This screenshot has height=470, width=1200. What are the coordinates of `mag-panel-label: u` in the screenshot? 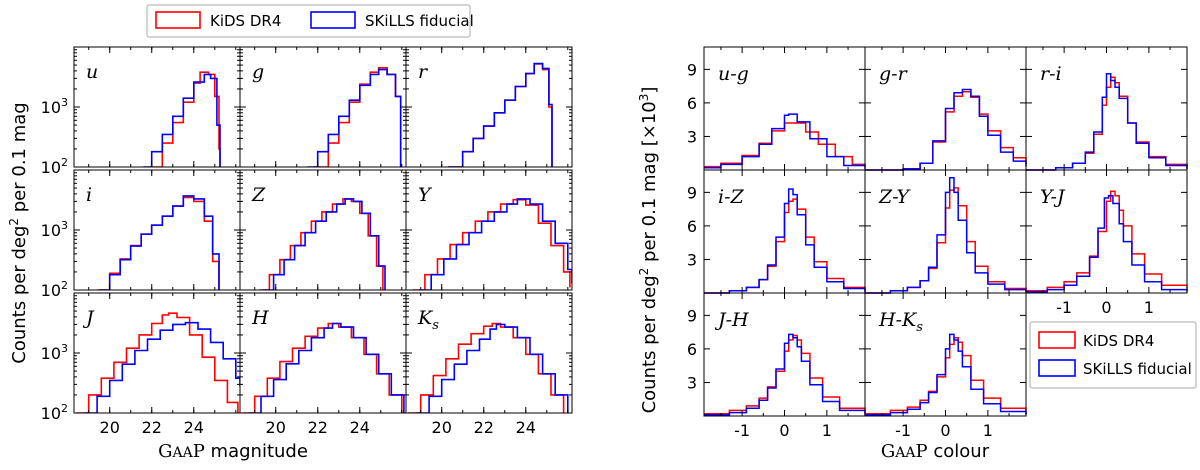 It's located at (92, 72).